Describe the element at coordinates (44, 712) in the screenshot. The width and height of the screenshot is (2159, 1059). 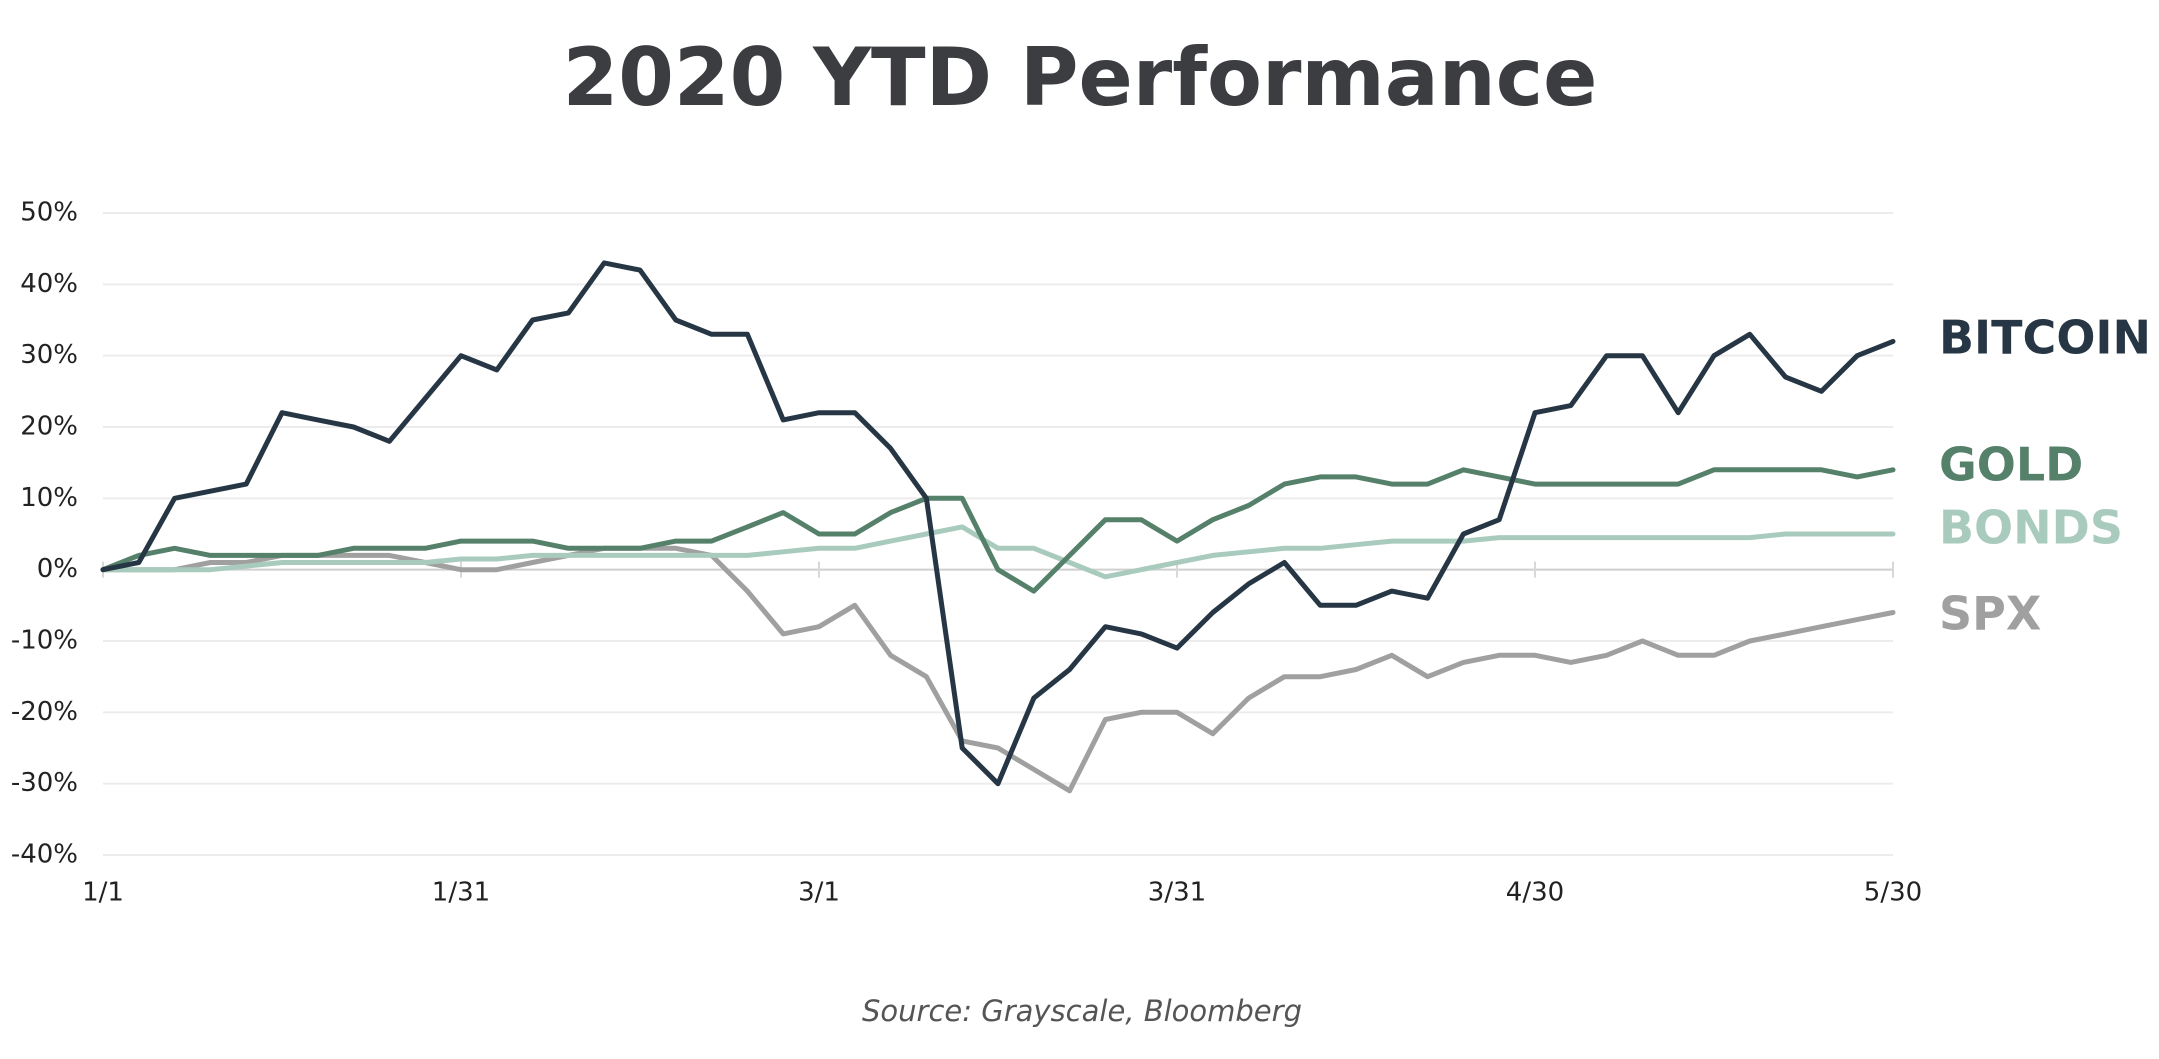
I see `y-tick-label: -20%` at that location.